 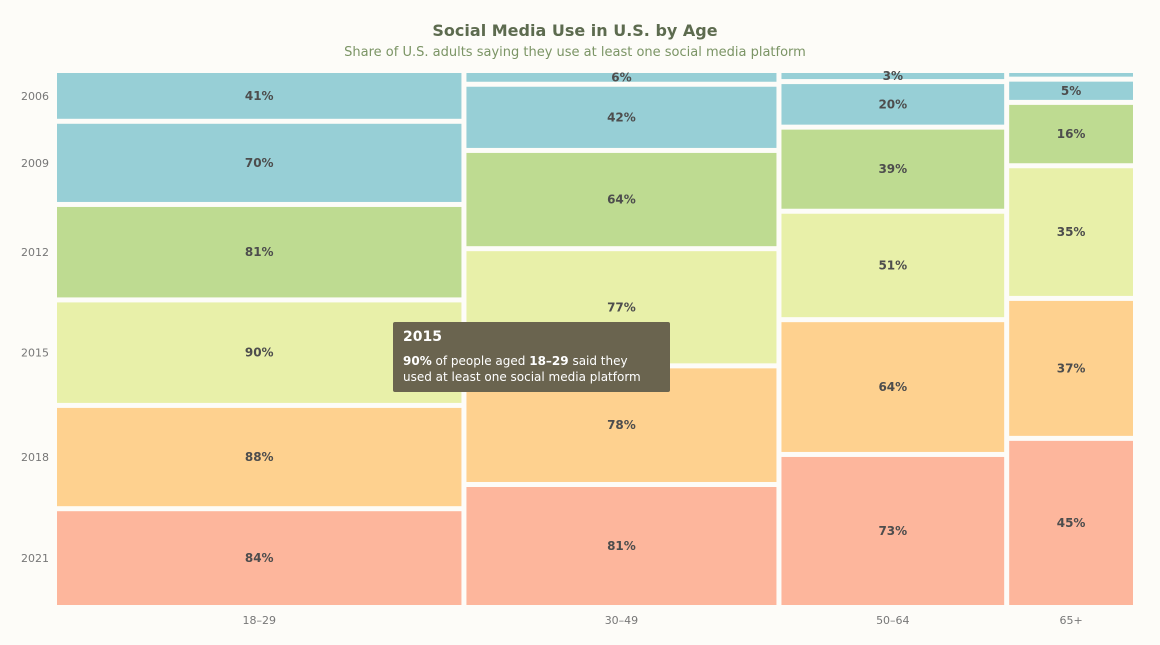 What do you see at coordinates (422, 337) in the screenshot?
I see `tooltip-title: 2015` at bounding box center [422, 337].